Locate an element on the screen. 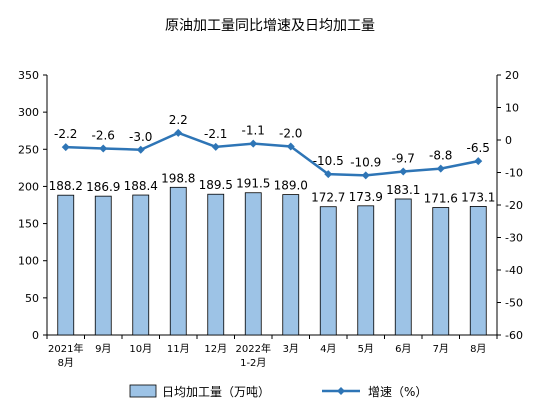 This screenshot has height=414, width=554. line-value-label: -6.5 is located at coordinates (478, 148).